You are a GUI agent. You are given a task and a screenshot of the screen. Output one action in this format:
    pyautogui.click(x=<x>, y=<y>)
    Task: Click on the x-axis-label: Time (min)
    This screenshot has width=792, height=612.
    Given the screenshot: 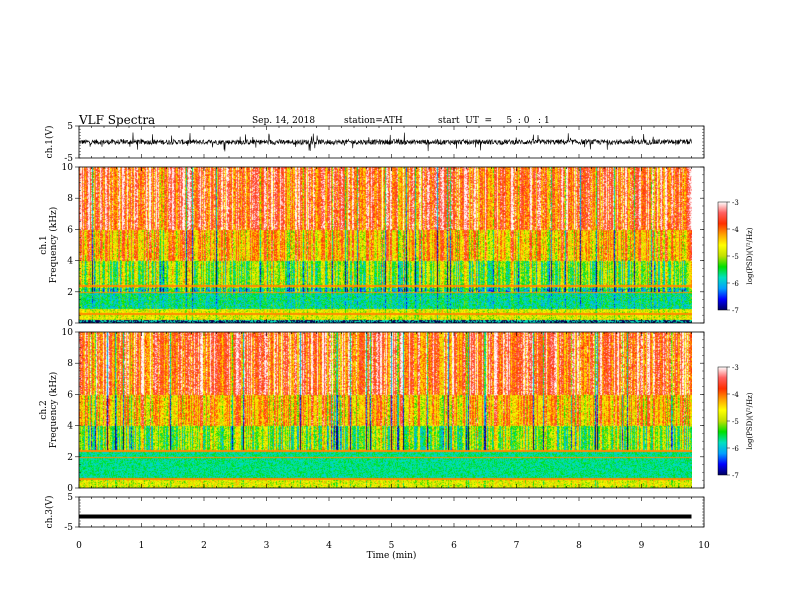 What is the action you would take?
    pyautogui.click(x=392, y=555)
    